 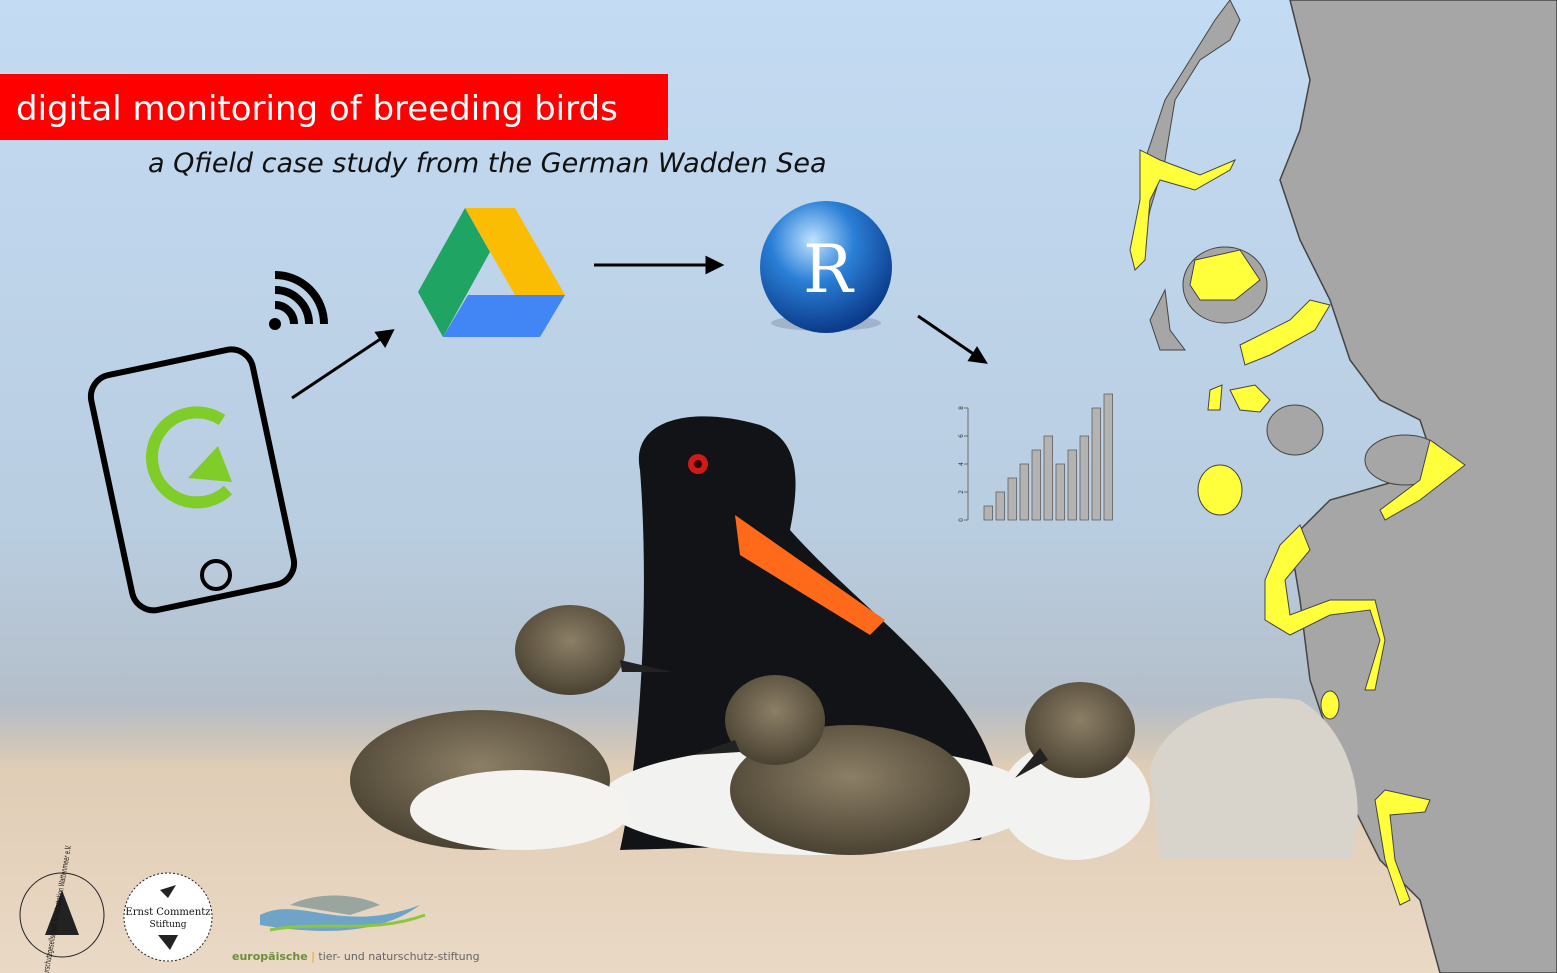 I want to click on phone-icon, so click(x=192, y=480).